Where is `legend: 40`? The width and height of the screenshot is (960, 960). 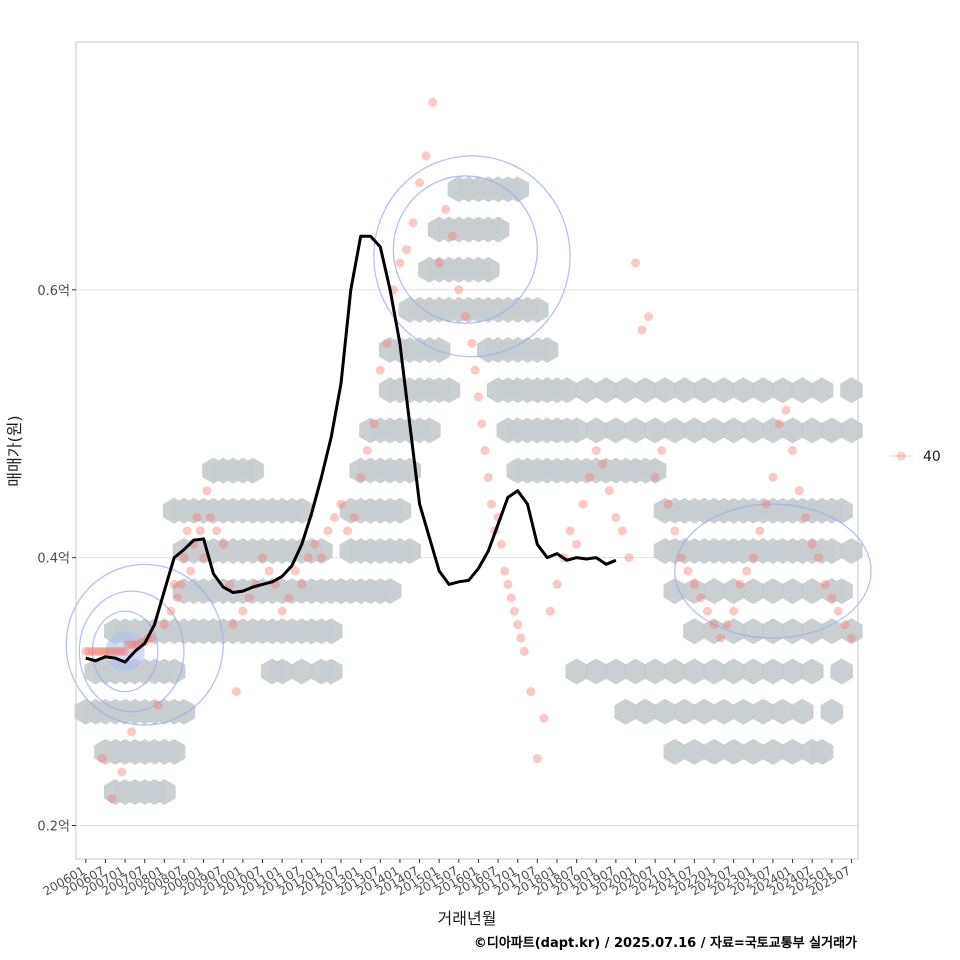 legend: 40 is located at coordinates (915, 457).